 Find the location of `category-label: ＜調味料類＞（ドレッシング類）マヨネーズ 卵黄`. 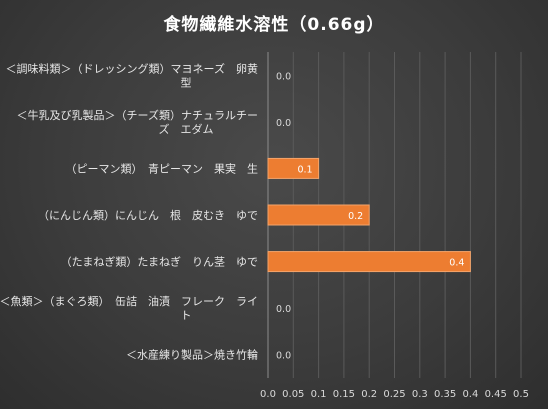

category-label: ＜調味料類＞（ドレッシング類）マヨネーズ 卵黄 is located at coordinates (132, 68).